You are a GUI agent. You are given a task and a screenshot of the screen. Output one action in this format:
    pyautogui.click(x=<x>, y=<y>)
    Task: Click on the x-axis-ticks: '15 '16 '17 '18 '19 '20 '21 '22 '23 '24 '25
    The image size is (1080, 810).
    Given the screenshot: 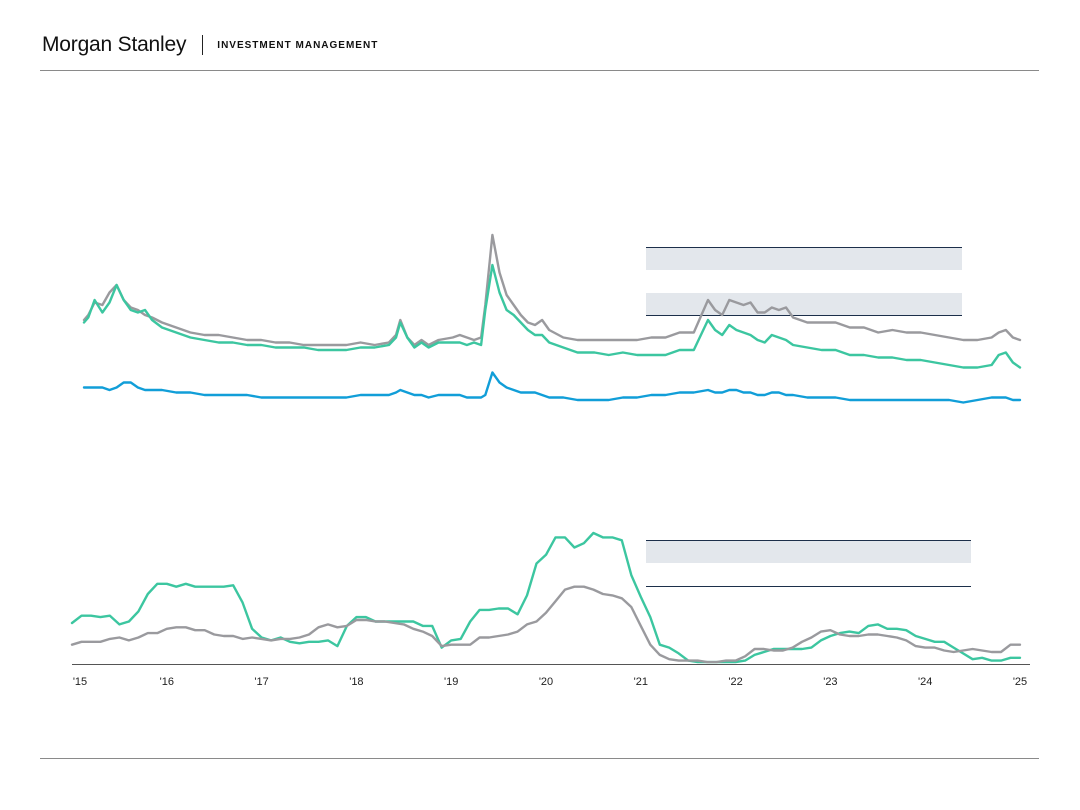 What is the action you would take?
    pyautogui.click(x=550, y=682)
    